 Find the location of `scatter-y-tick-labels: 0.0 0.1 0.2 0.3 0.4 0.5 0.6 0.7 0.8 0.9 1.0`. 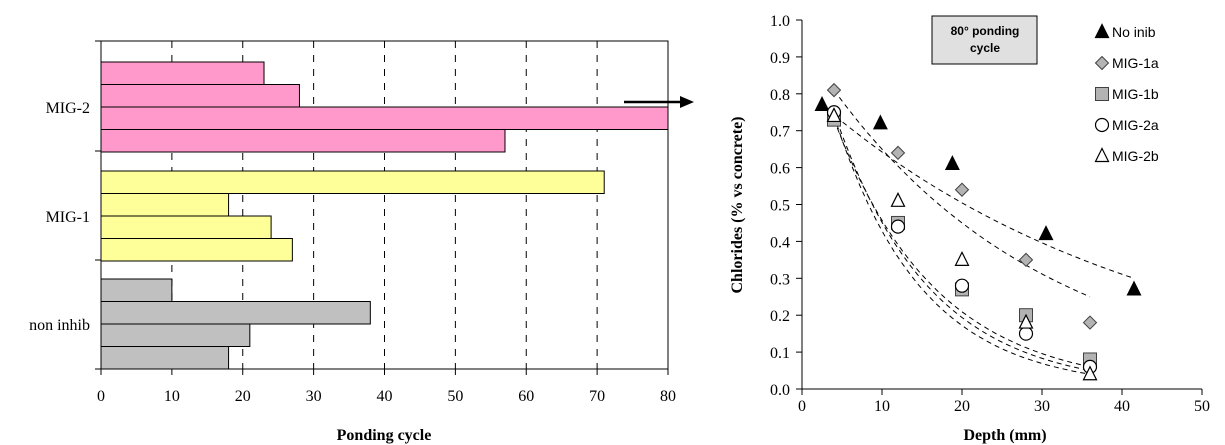

scatter-y-tick-labels: 0.0 0.1 0.2 0.3 0.4 0.5 0.6 0.7 0.8 0.9 1.0 is located at coordinates (780, 206).